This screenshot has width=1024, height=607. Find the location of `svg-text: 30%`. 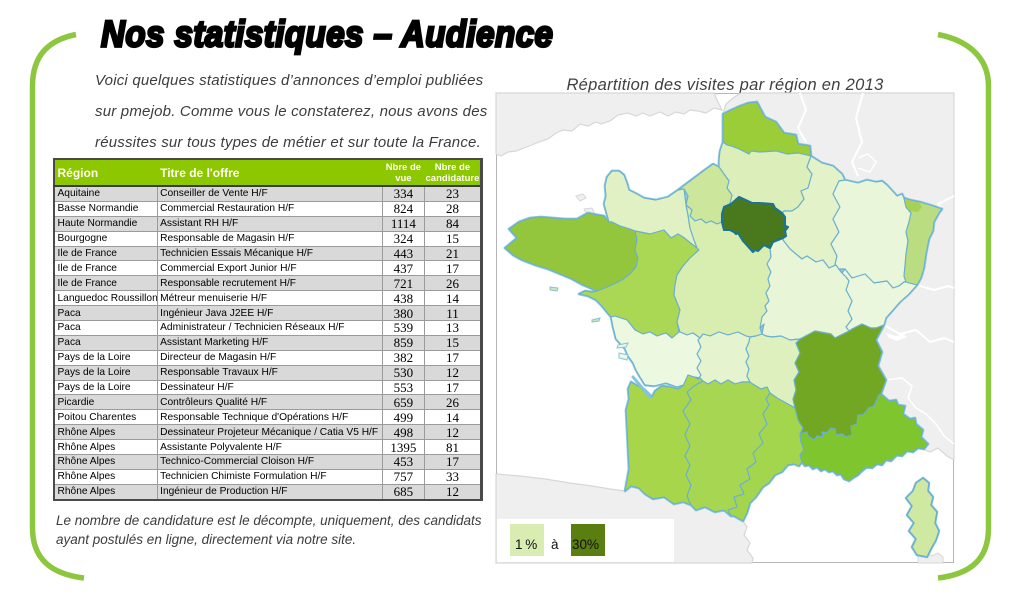

svg-text: 30% is located at coordinates (585, 544).